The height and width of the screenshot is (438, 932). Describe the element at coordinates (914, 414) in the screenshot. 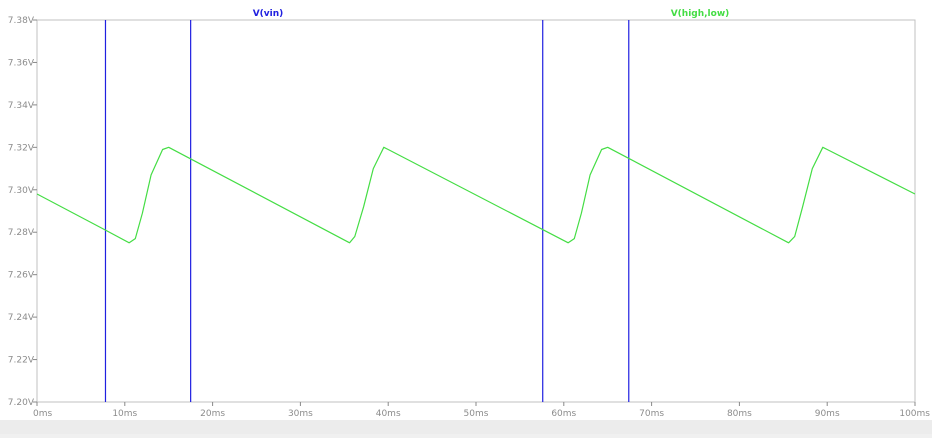

I see `x-tick-label: 100ms` at that location.